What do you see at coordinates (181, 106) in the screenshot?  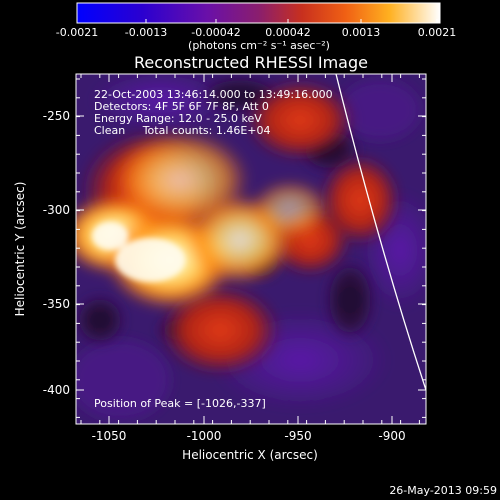 I see `annotation-detectors: Detectors: 4F 5F 6F 7F 8F, Att 0` at bounding box center [181, 106].